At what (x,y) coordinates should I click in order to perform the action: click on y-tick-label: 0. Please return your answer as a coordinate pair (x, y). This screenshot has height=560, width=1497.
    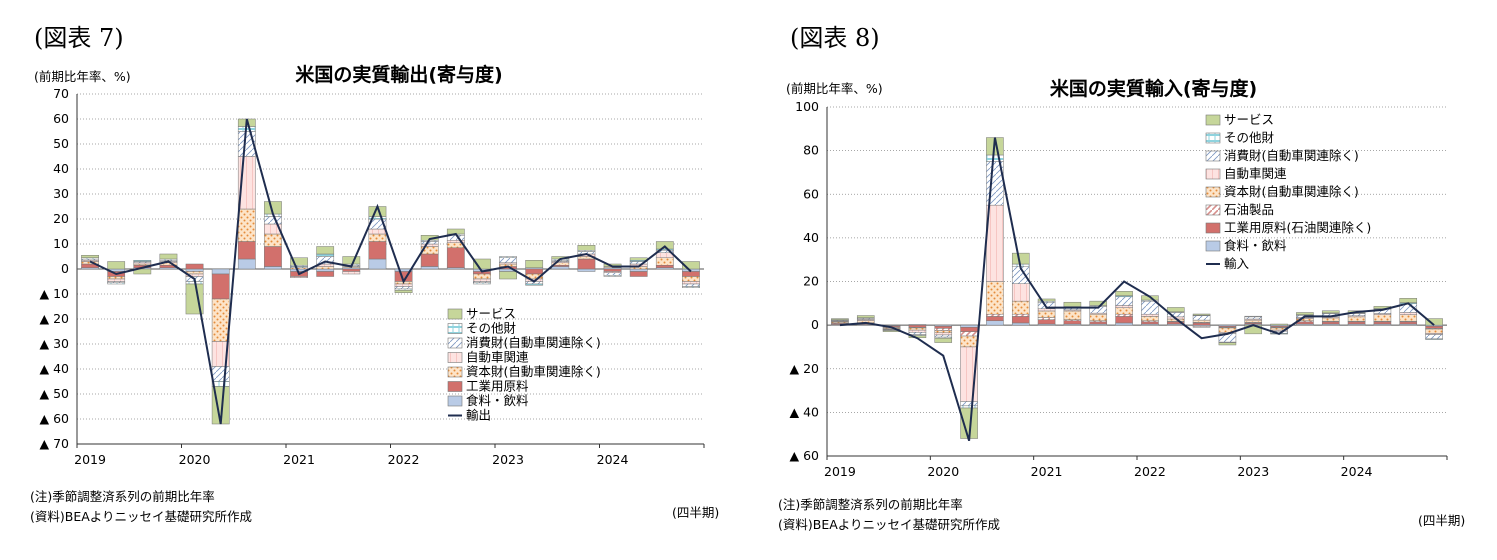
    Looking at the image, I should click on (815, 324).